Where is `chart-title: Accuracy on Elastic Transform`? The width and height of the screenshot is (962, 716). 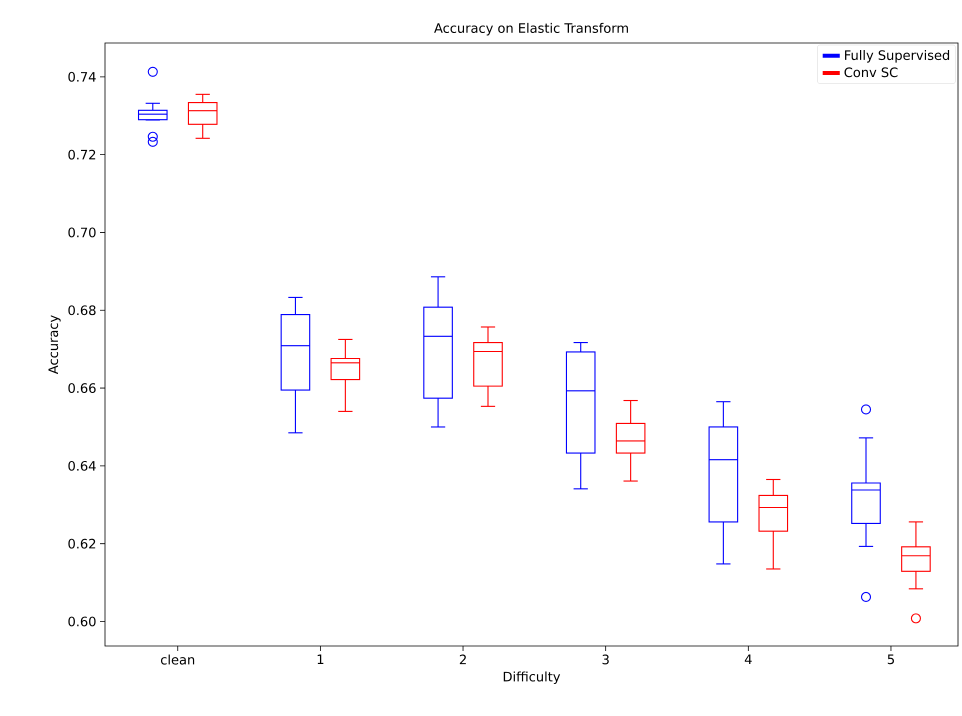
chart-title: Accuracy on Elastic Transform is located at coordinates (531, 29).